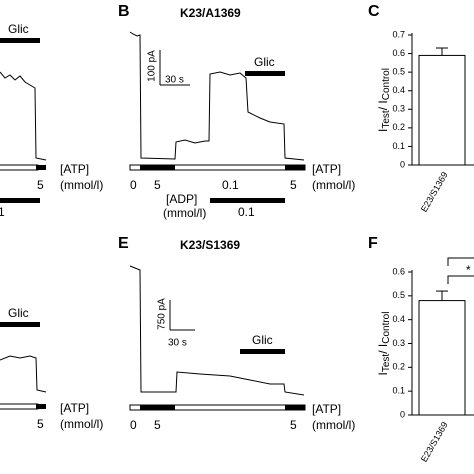  Describe the element at coordinates (184, 213) in the screenshot. I see `adp-unit: (mmol/l)` at that location.